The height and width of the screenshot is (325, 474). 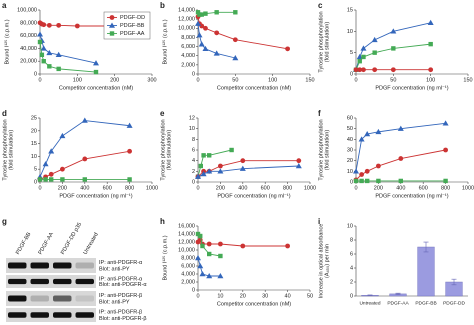 What do you see at coordinates (243, 296) in the screenshot?
I see `x-tick-label: 20` at bounding box center [243, 296].